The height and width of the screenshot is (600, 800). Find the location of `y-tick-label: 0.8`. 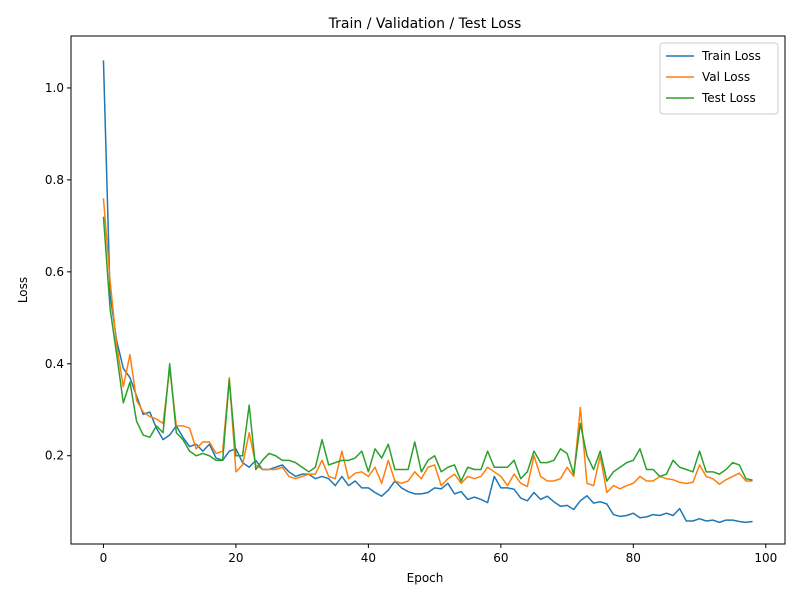

y-tick-label: 0.8 is located at coordinates (54, 180).